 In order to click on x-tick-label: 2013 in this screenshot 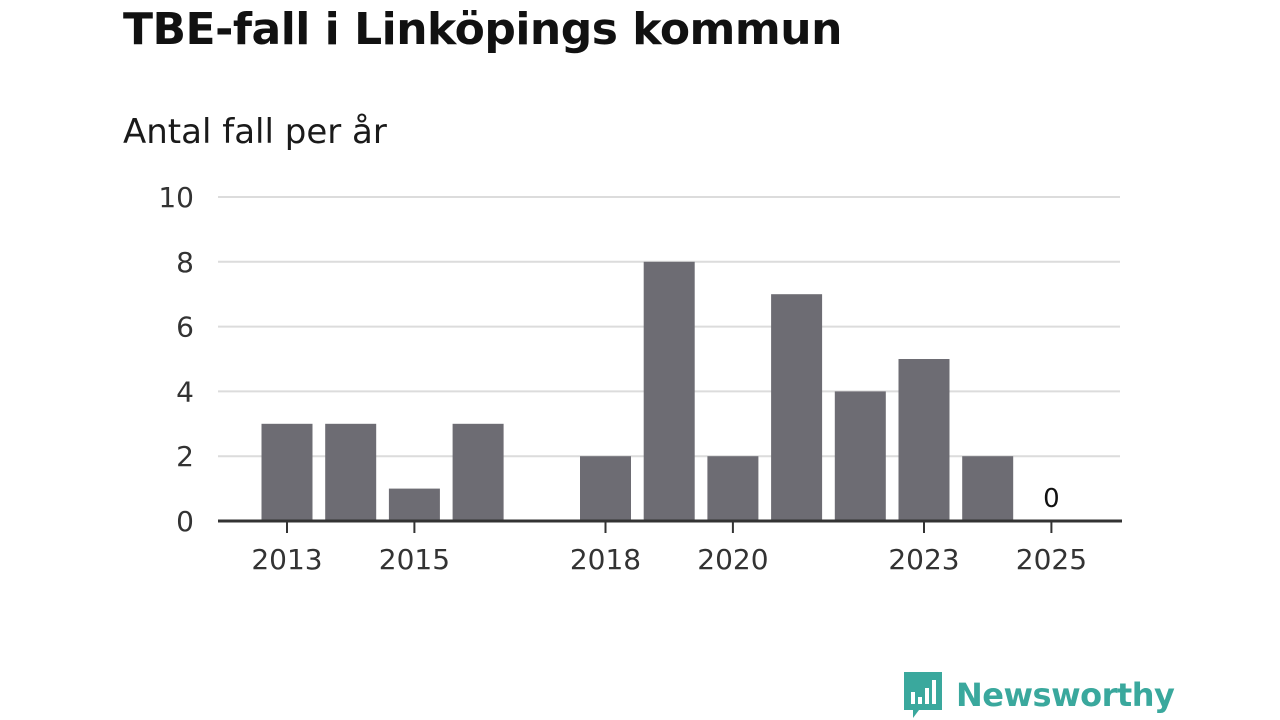, I will do `click(286, 559)`.